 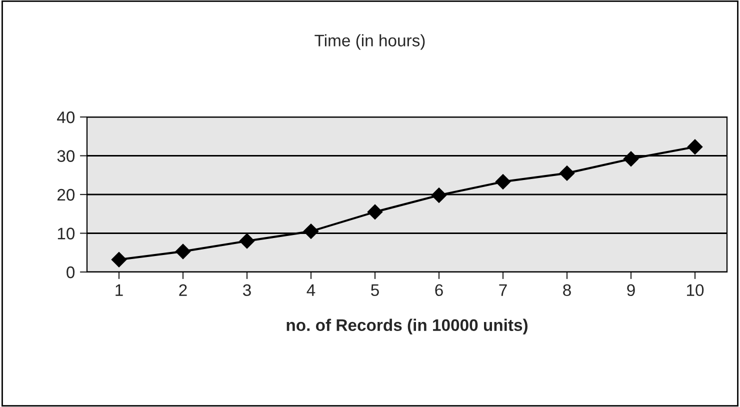 What do you see at coordinates (66, 194) in the screenshot?
I see `y-tick-label: 20` at bounding box center [66, 194].